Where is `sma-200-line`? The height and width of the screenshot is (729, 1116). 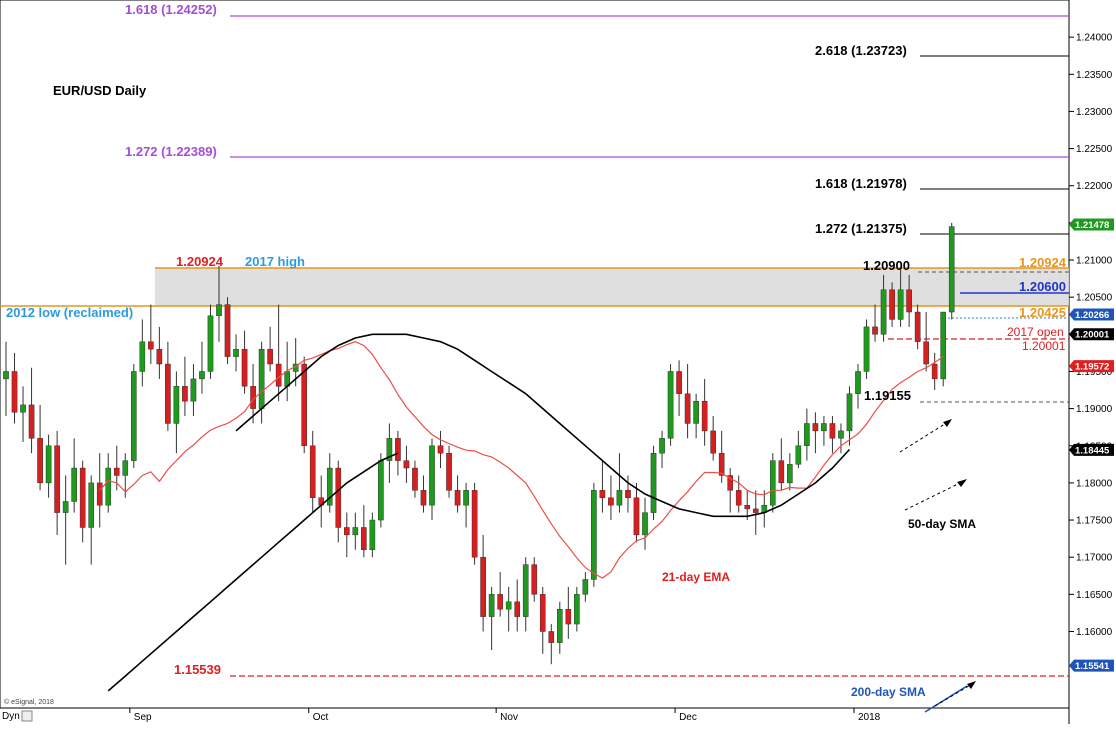
sma-200-line is located at coordinates (253, 572).